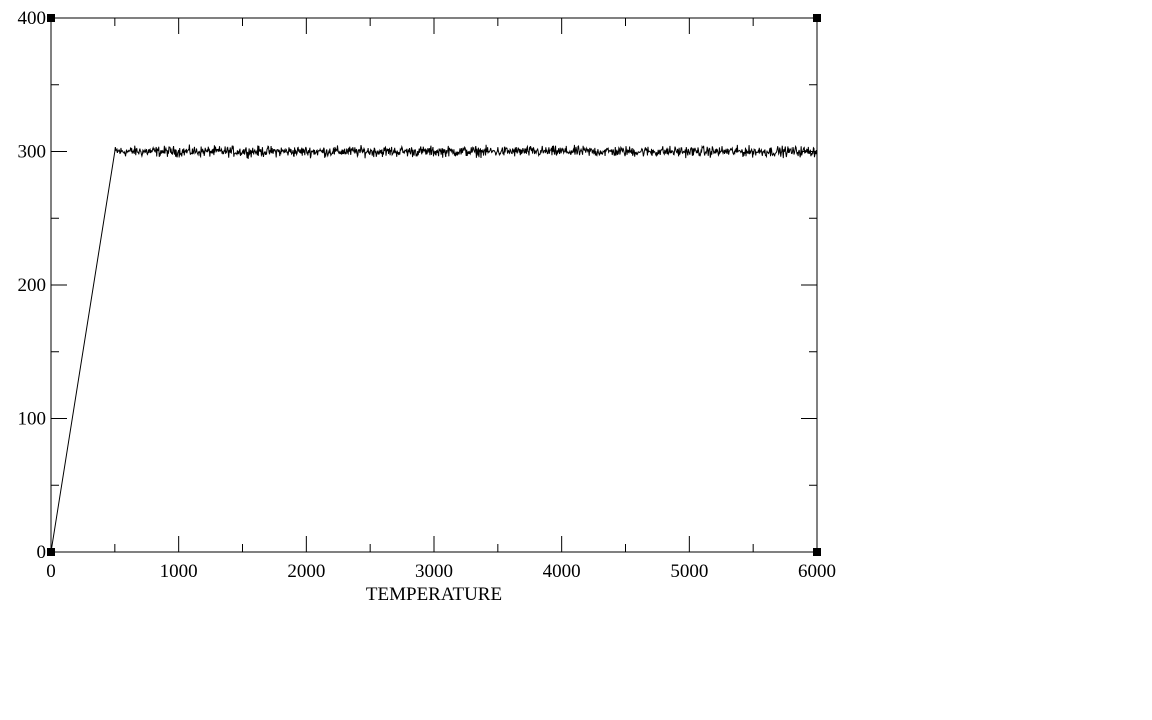  I want to click on y-tick-label: 0, so click(42, 552).